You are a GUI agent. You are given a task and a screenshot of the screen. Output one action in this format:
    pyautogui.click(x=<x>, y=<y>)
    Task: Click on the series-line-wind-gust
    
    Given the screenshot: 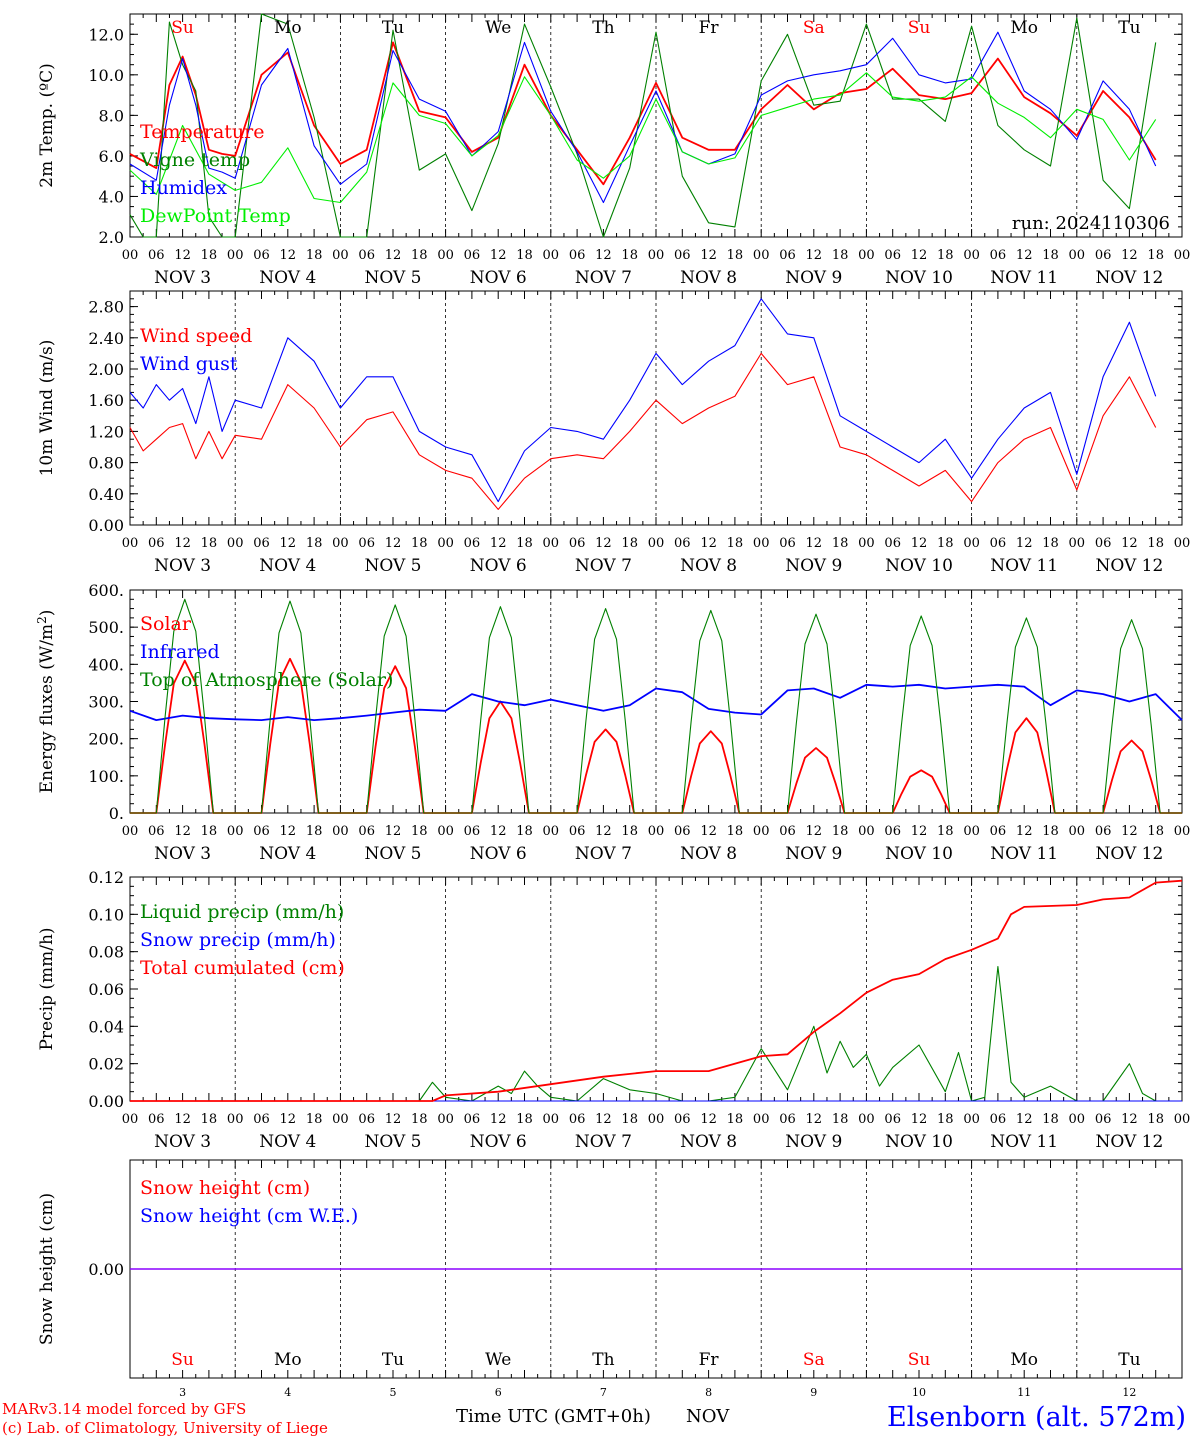 What is the action you would take?
    pyautogui.click(x=643, y=400)
    